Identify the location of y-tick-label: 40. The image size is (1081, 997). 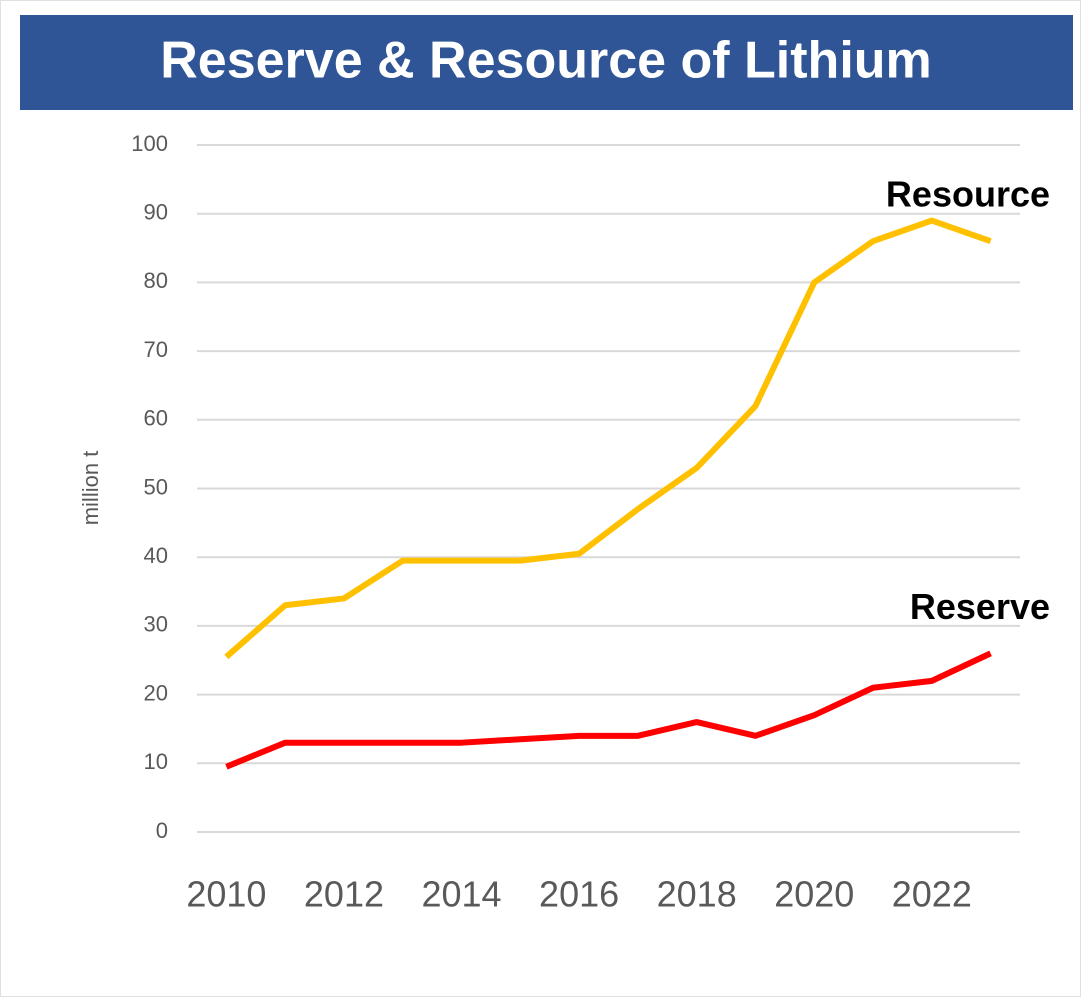
(156, 555).